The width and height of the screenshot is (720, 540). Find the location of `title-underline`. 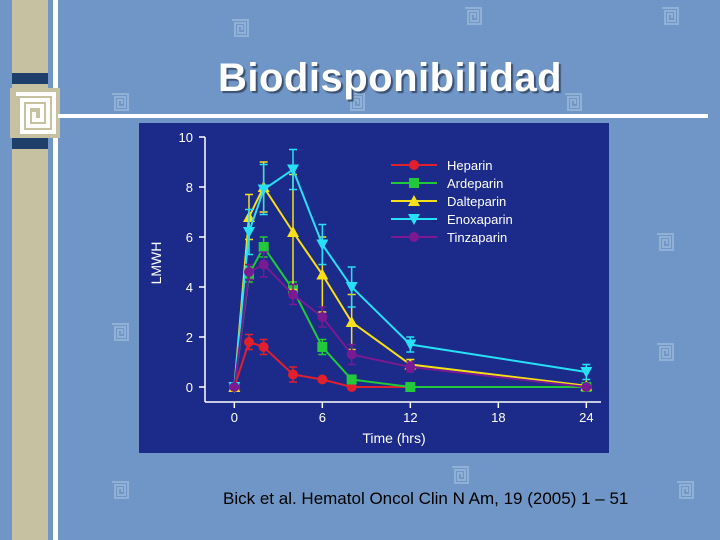

title-underline is located at coordinates (383, 116).